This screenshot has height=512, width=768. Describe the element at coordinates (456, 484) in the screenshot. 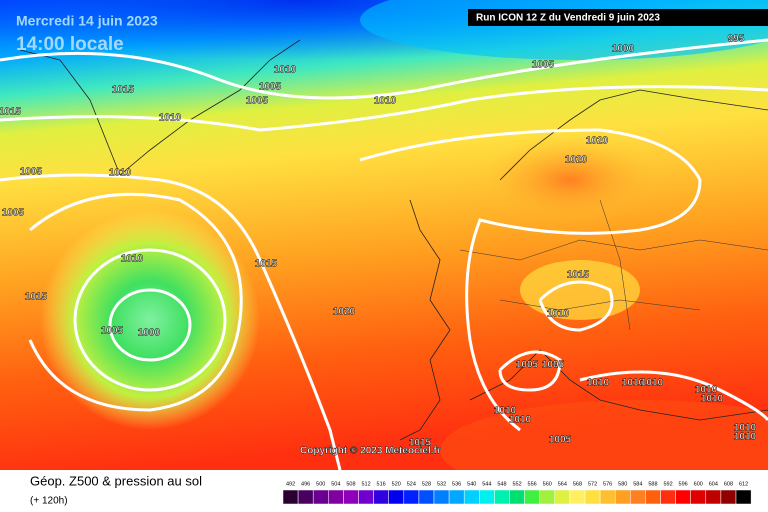

I see `colorbar-label: 536` at that location.